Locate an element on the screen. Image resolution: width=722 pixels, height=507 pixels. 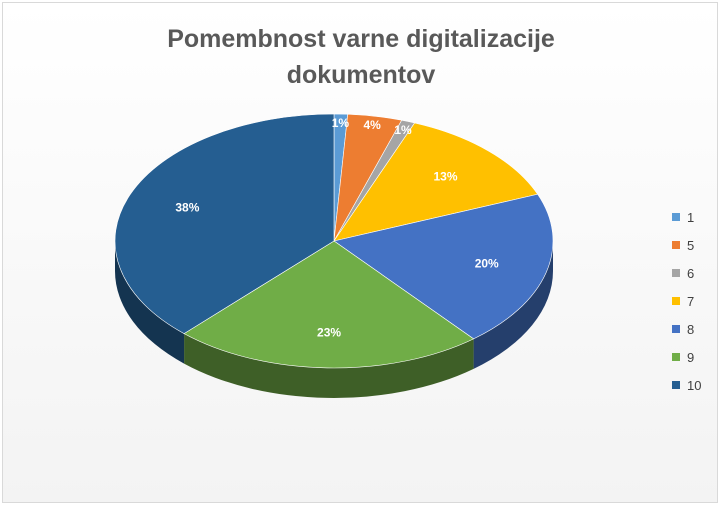
data-label-1: 1% is located at coordinates (341, 123).